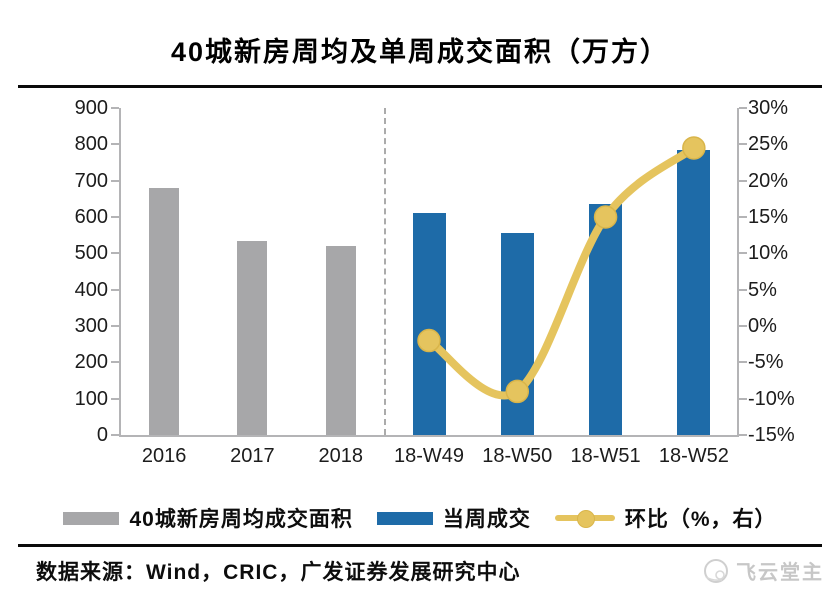 This screenshot has width=840, height=604. What do you see at coordinates (429, 436) in the screenshot?
I see `x-axis-line` at bounding box center [429, 436].